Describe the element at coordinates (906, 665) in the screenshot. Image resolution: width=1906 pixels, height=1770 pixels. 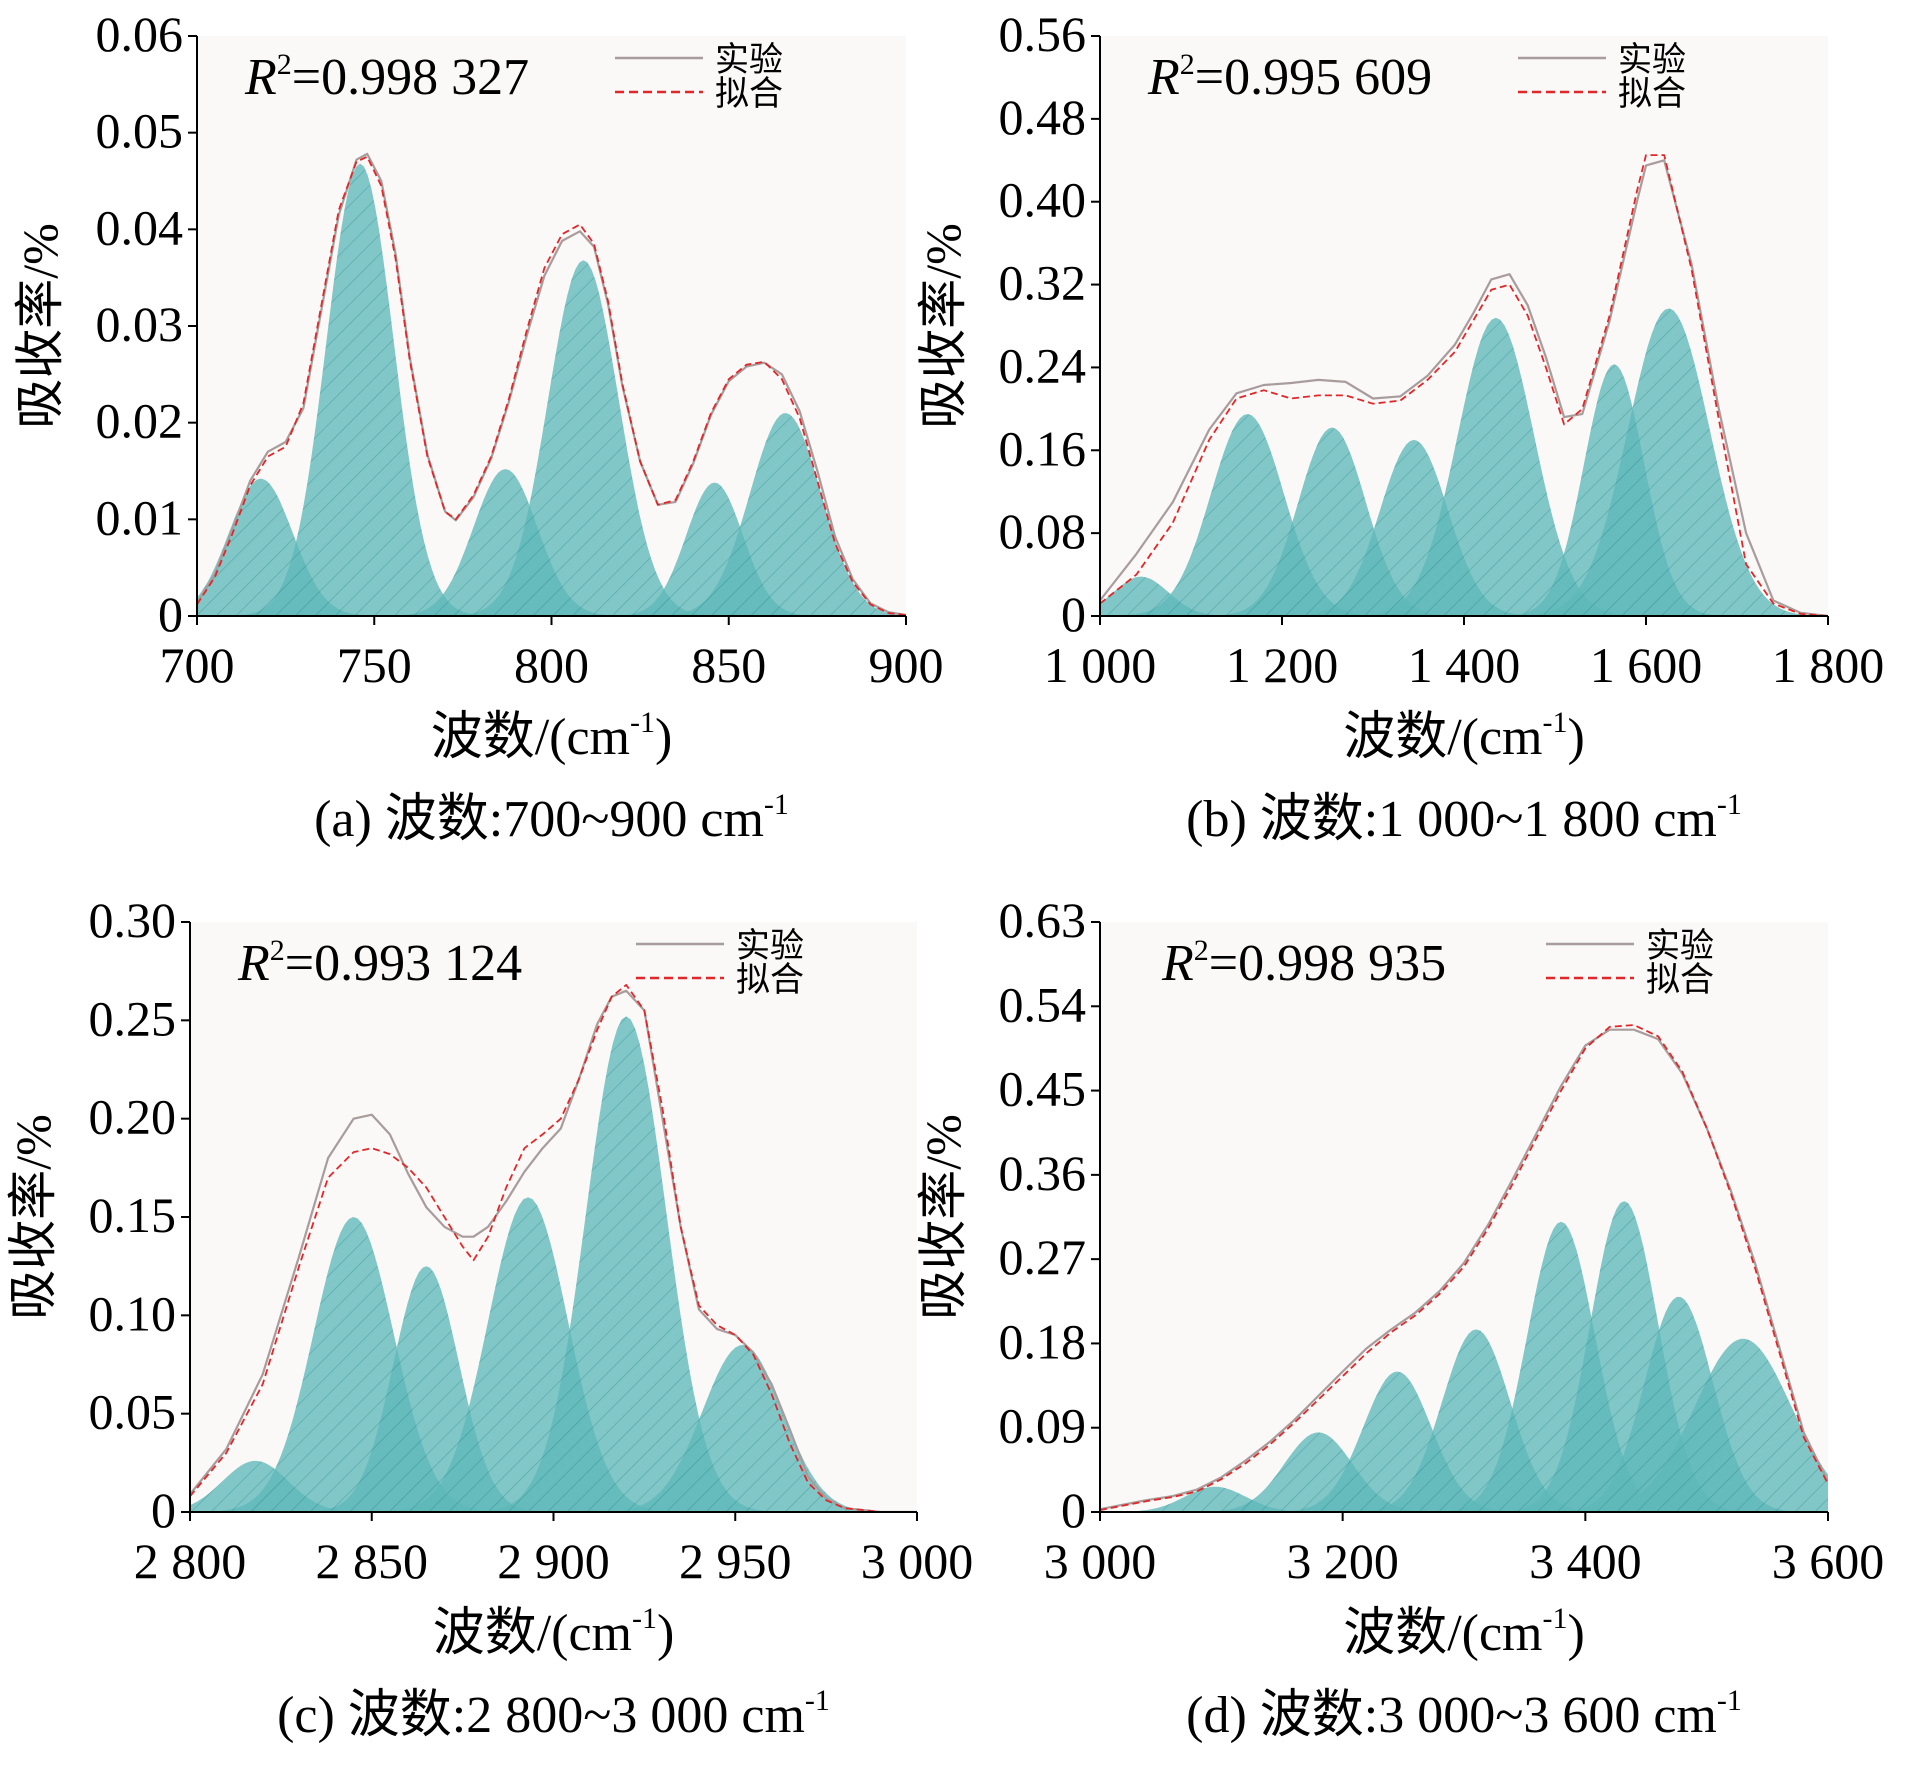
I see `x-tick-label: 900` at that location.